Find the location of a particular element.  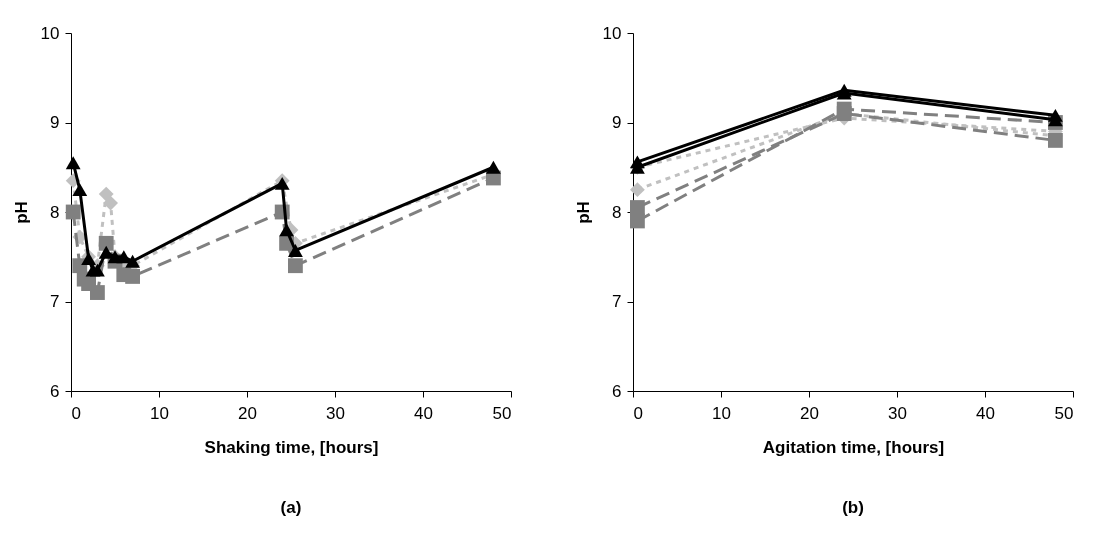

x-axis-title: Agitation time, [hours] is located at coordinates (853, 447).